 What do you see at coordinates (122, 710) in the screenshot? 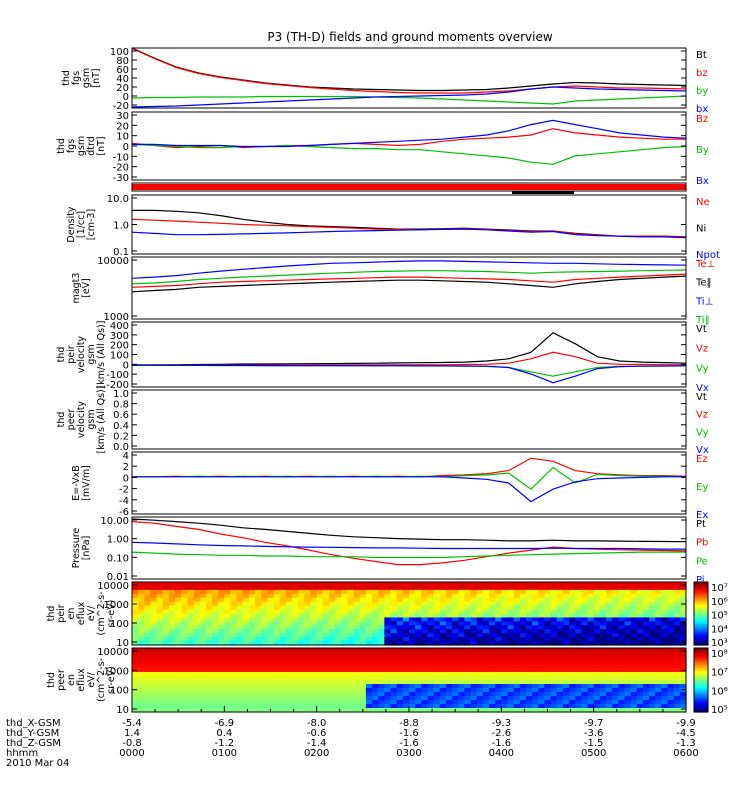
I see `y-tick-label: 10` at bounding box center [122, 710].